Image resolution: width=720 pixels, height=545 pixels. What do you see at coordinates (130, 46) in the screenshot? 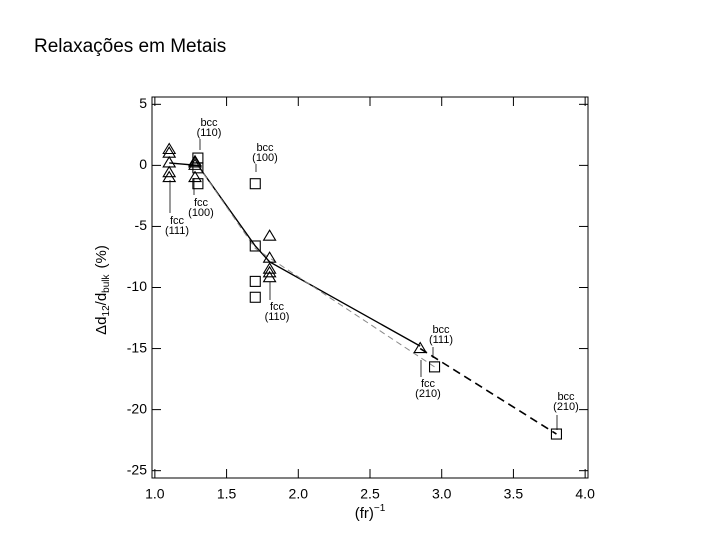
I see `slide-title: Relaxações em Metais` at bounding box center [130, 46].